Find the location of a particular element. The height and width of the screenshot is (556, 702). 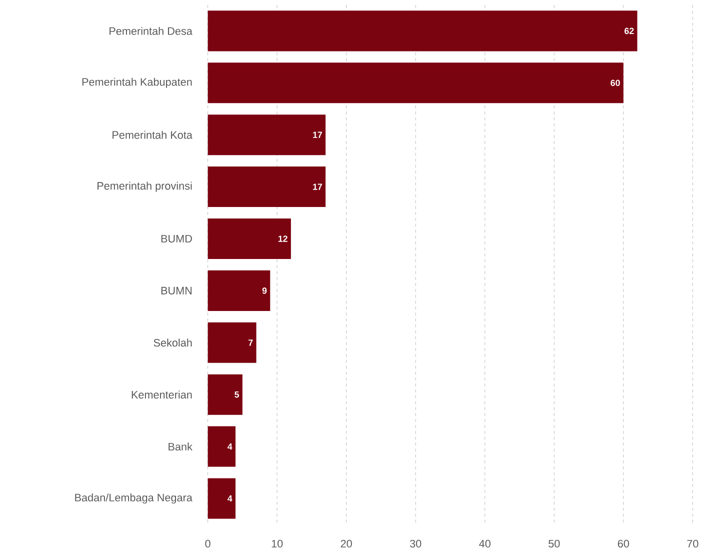

y-tick-label: Pemerintah Kabupaten is located at coordinates (137, 83).